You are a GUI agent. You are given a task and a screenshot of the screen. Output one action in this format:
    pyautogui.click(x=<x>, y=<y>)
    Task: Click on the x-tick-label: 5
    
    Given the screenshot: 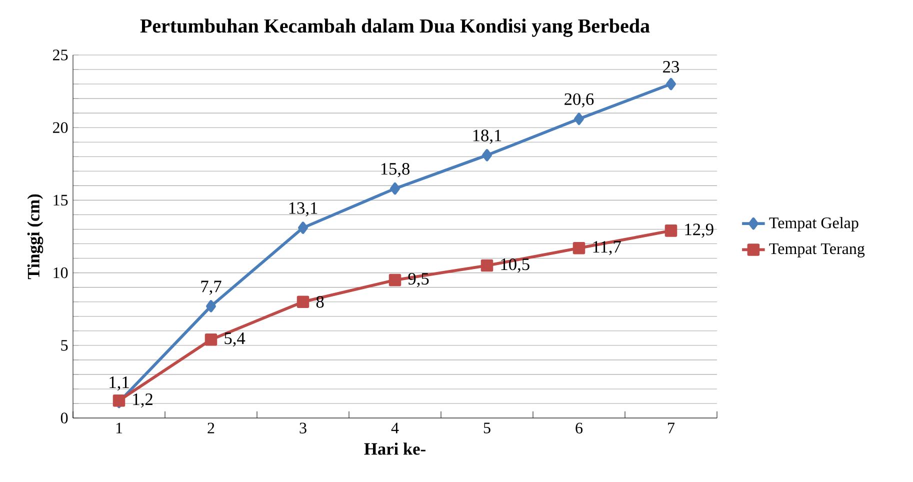 What is the action you would take?
    pyautogui.click(x=487, y=428)
    